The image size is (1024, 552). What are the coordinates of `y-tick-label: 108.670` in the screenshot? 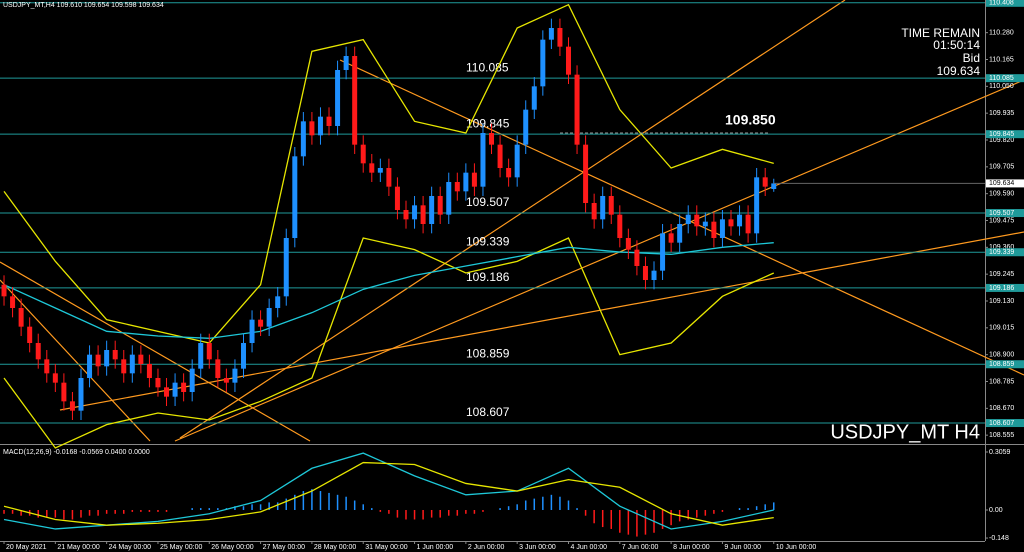 It's located at (1001, 408).